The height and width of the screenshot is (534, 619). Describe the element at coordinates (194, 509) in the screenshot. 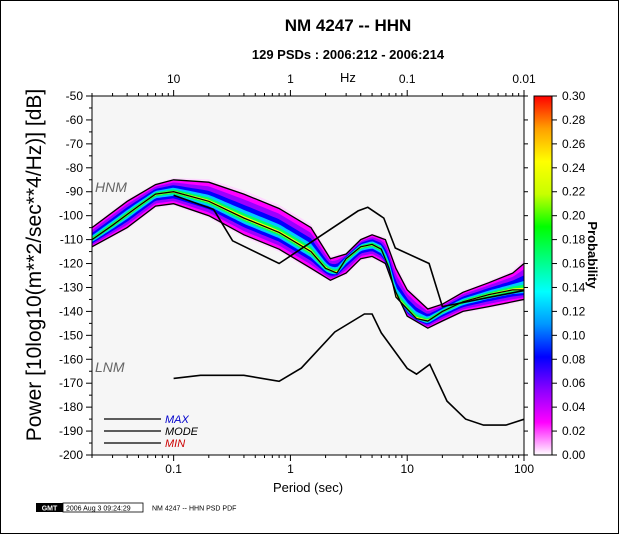

I see `footer-caption: NM 4247 -- HHN PSD PDF` at that location.